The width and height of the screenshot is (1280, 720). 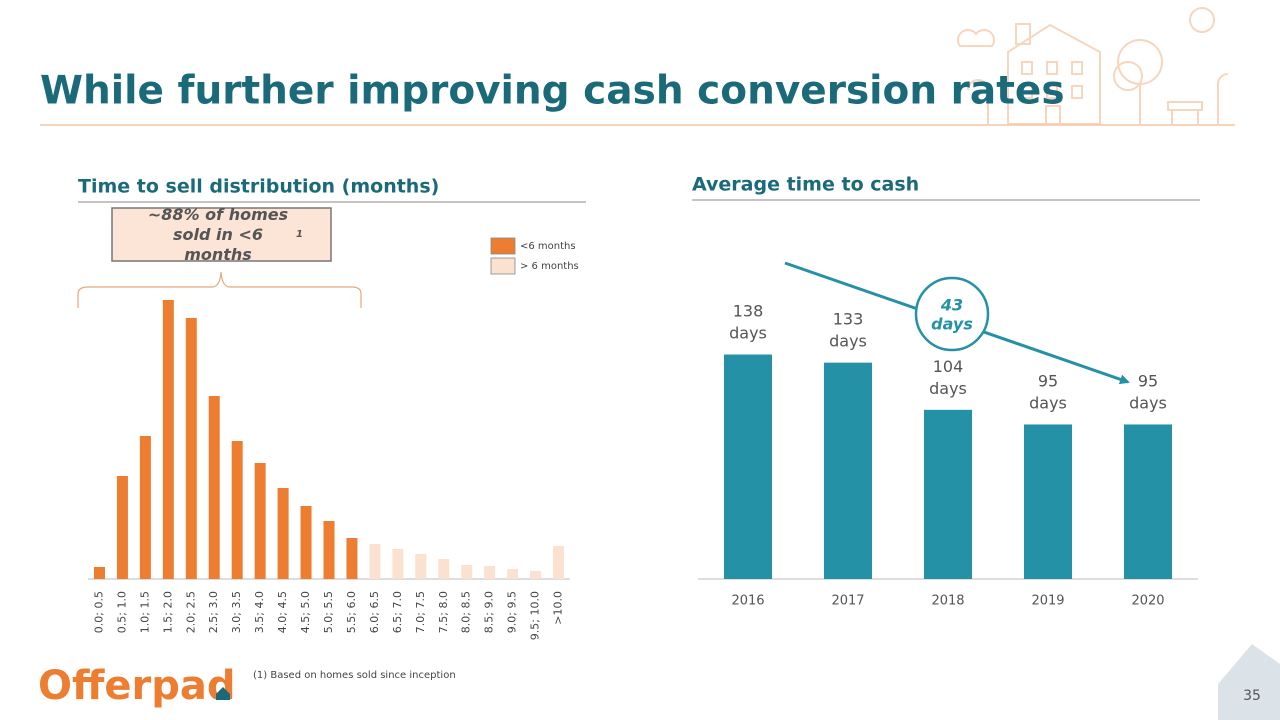 What do you see at coordinates (748, 321) in the screenshot?
I see `value-label: 138 days` at bounding box center [748, 321].